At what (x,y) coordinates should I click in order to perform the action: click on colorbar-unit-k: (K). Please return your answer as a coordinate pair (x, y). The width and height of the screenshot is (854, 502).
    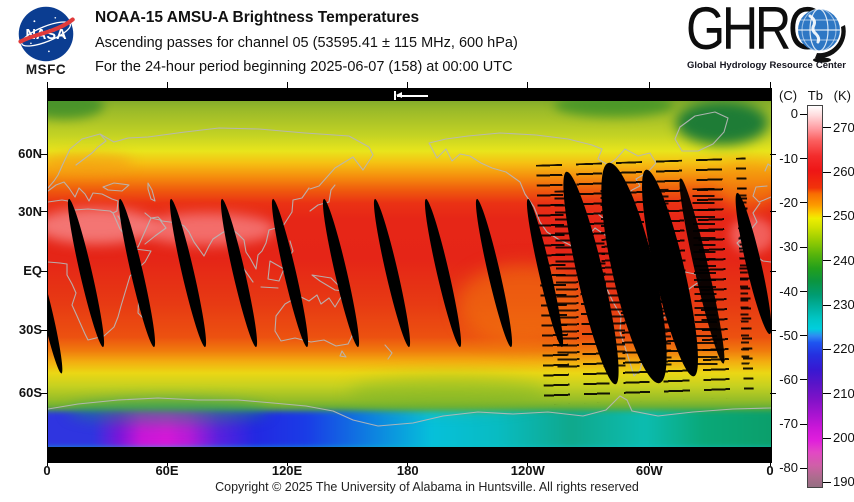
    Looking at the image, I should click on (842, 95).